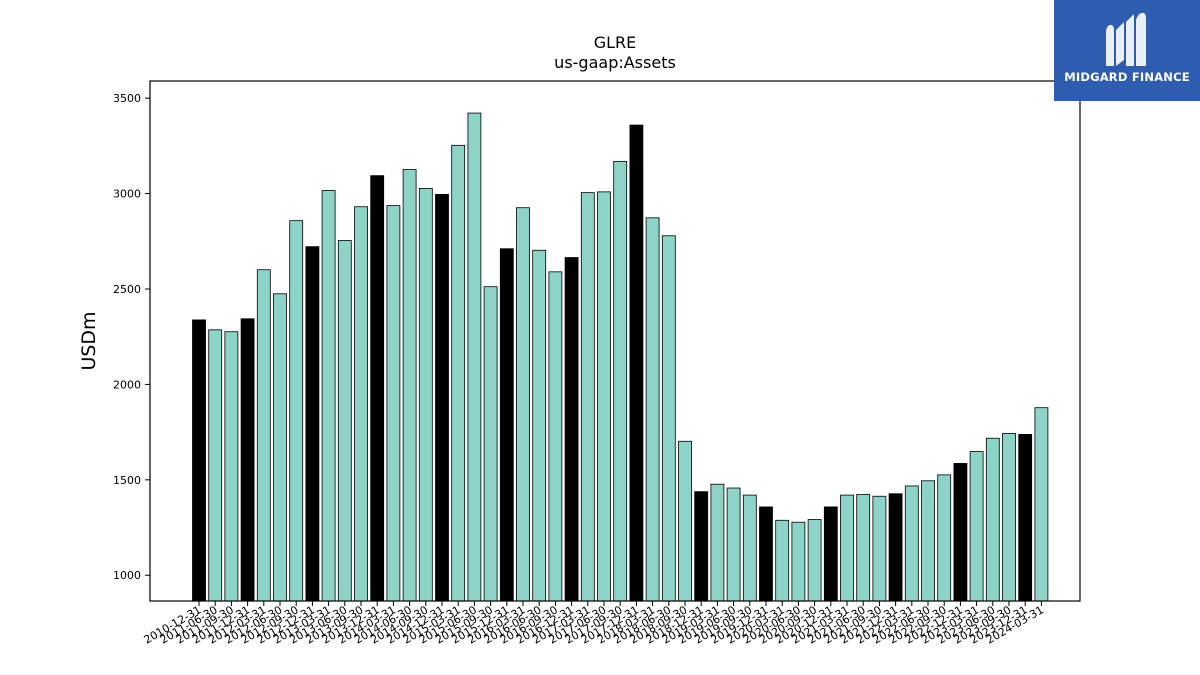 This screenshot has width=1200, height=675. Describe the element at coordinates (615, 62) in the screenshot. I see `chart-subtitle: us-gaap:Assets` at that location.